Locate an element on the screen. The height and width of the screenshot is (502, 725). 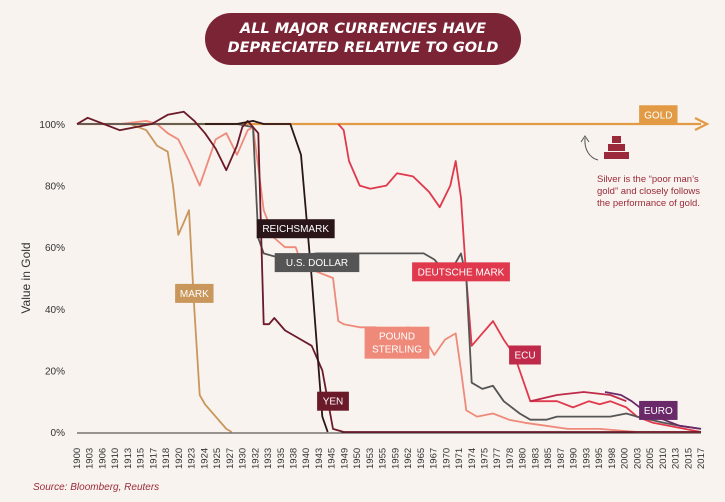
series-label-box-euro is located at coordinates (658, 410).